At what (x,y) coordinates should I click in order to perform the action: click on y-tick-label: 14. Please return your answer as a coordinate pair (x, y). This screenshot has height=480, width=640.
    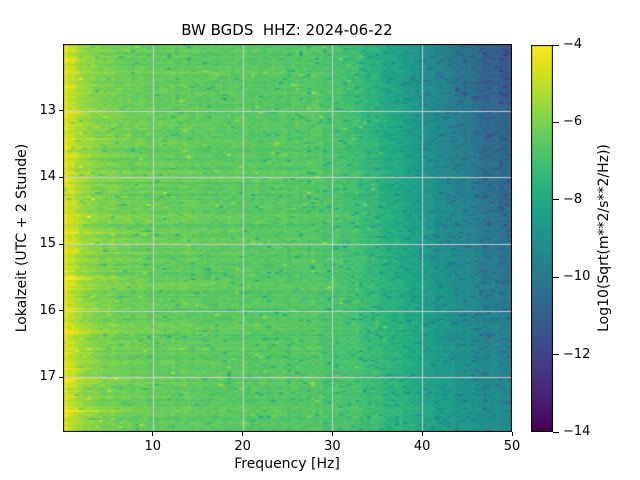
    Looking at the image, I should click on (47, 177).